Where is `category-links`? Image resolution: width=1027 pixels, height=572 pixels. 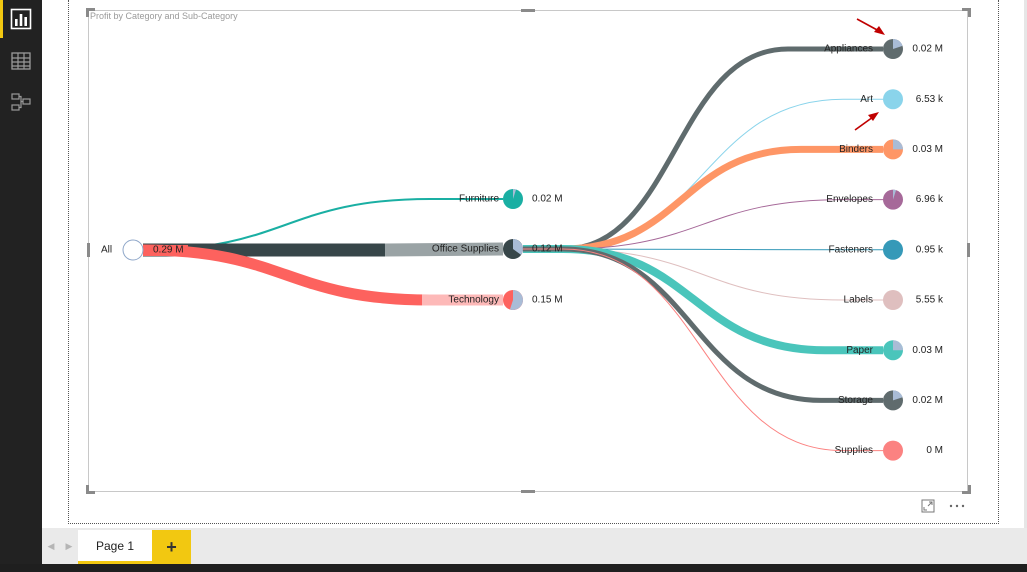 category-links is located at coordinates (323, 252).